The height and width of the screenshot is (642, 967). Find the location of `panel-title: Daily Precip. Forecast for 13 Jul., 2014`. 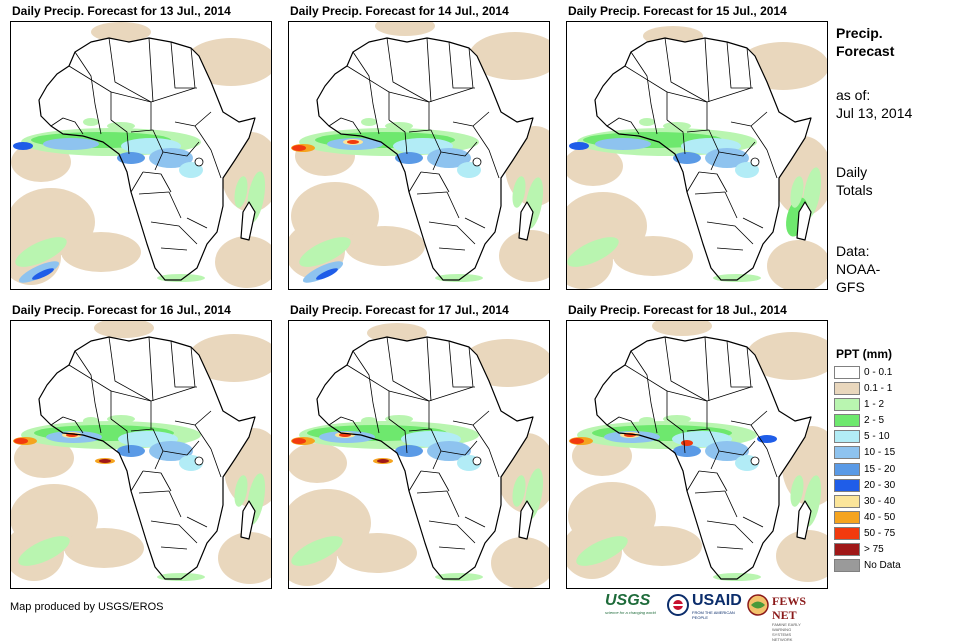

panel-title: Daily Precip. Forecast for 13 Jul., 2014 is located at coordinates (121, 11).